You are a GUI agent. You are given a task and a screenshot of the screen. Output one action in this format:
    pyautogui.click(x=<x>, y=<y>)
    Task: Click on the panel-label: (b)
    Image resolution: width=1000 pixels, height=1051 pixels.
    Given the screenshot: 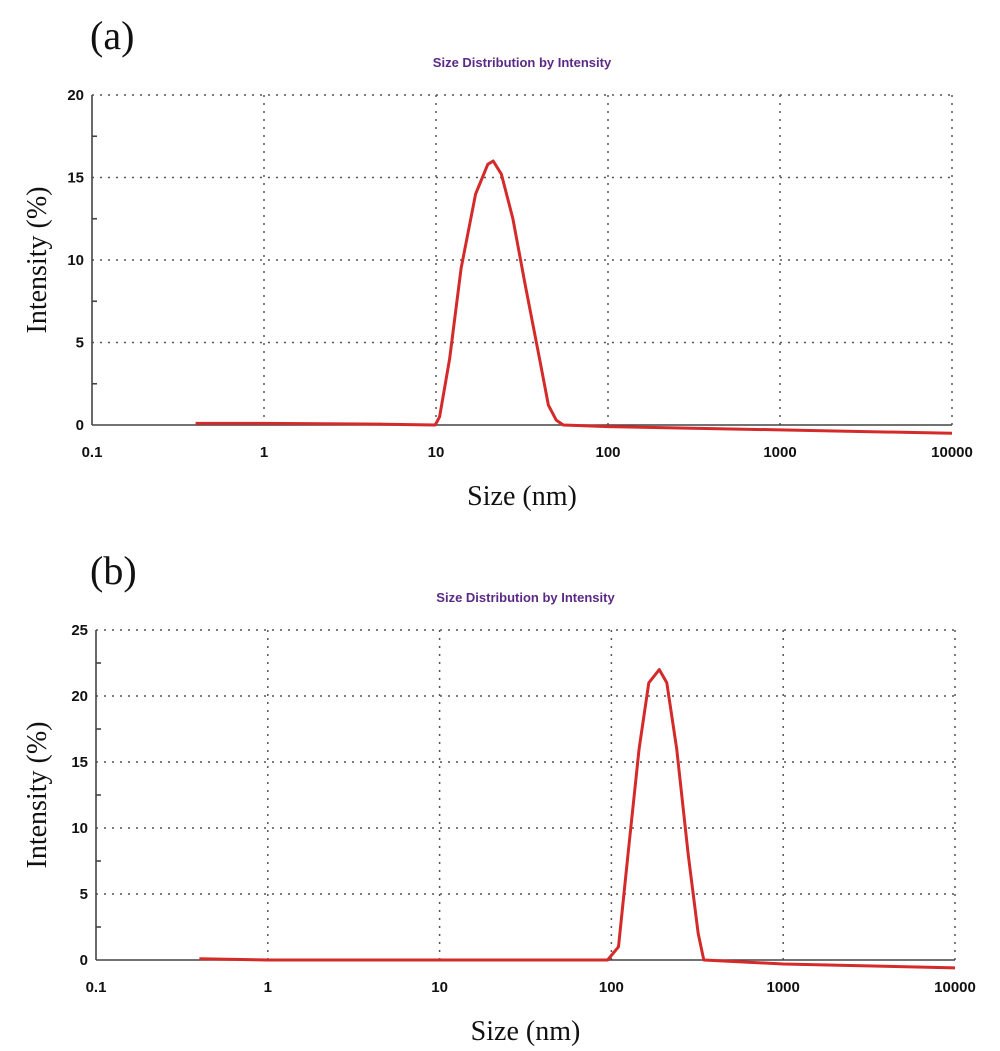 What is the action you would take?
    pyautogui.click(x=113, y=570)
    